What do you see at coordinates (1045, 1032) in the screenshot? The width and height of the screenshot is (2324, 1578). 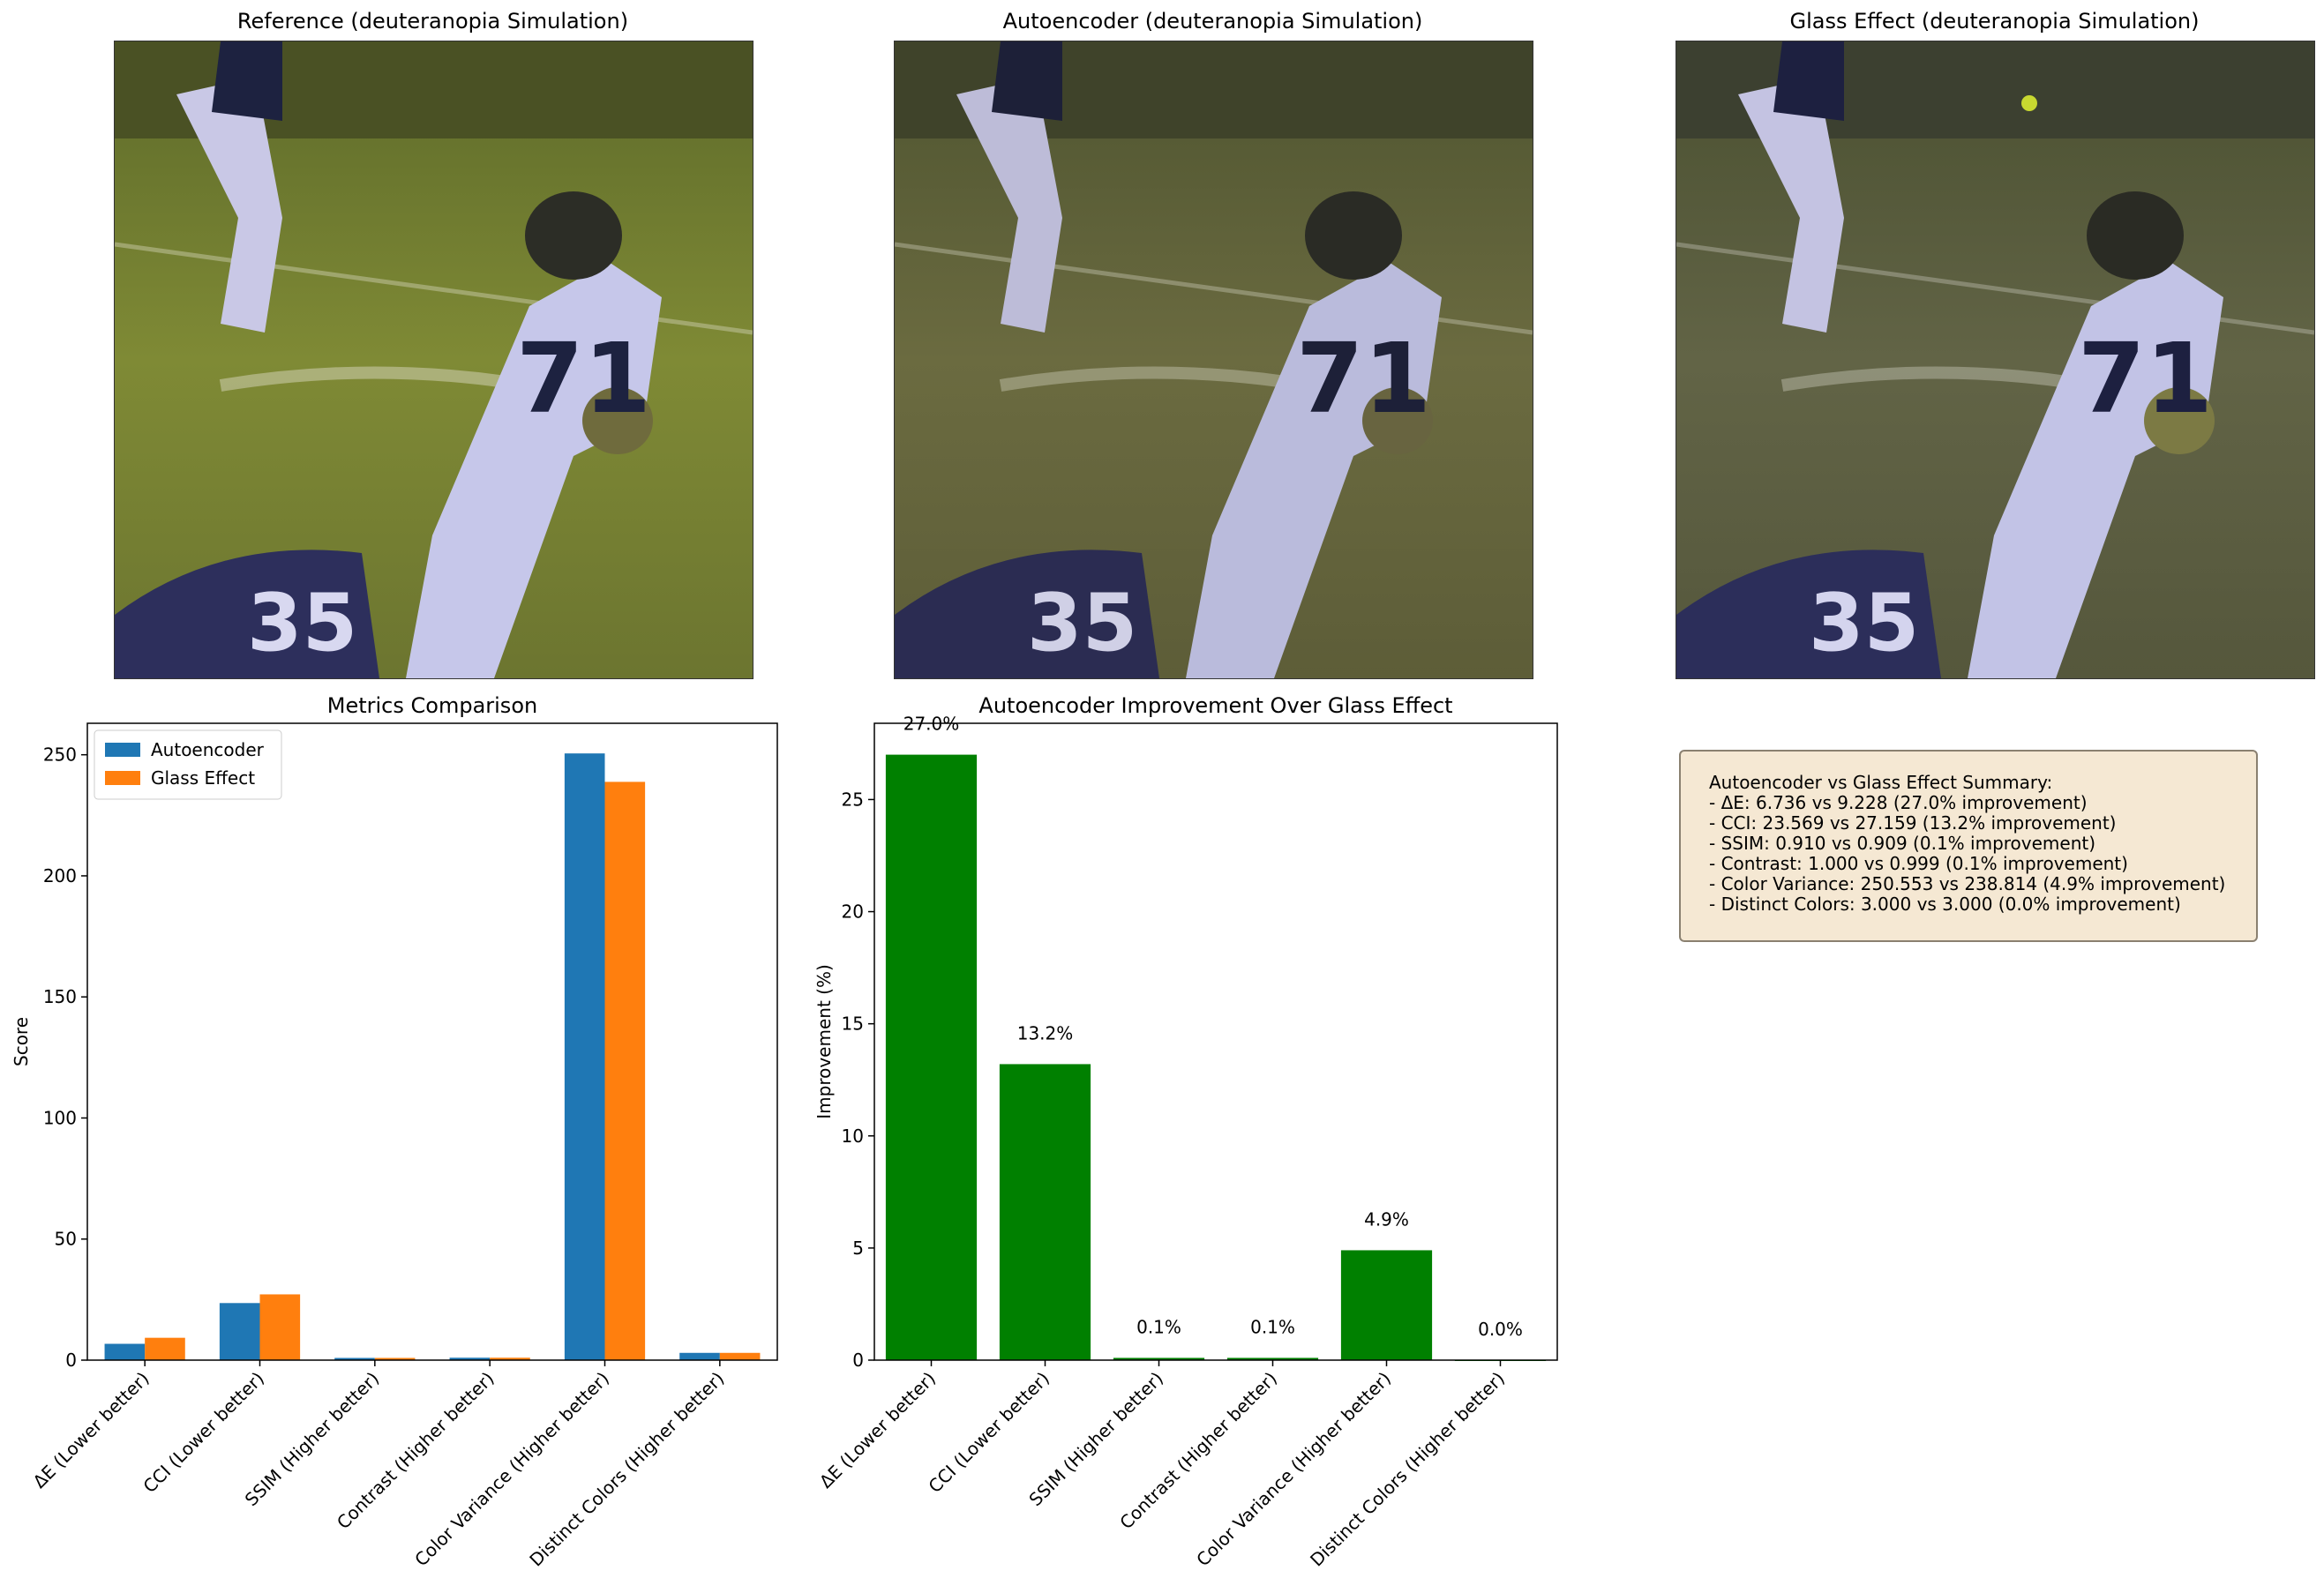 I see `data-label: 13.2%` at bounding box center [1045, 1032].